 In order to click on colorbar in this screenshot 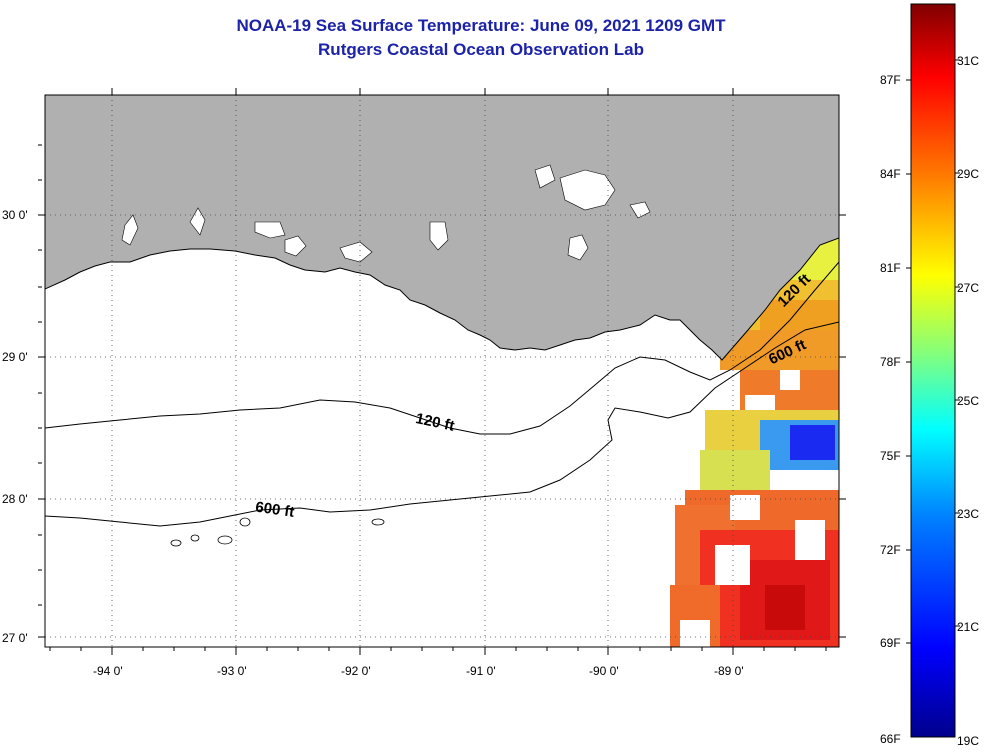, I will do `click(933, 370)`.